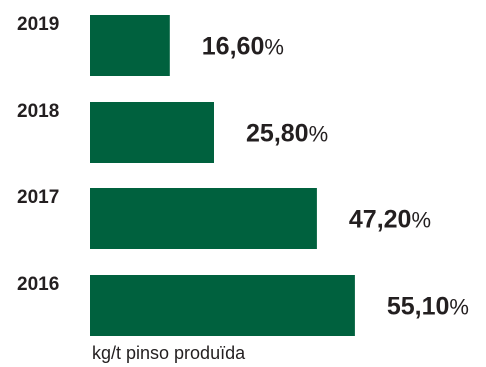 The height and width of the screenshot is (367, 486). I want to click on category-label: 2019, so click(38, 24).